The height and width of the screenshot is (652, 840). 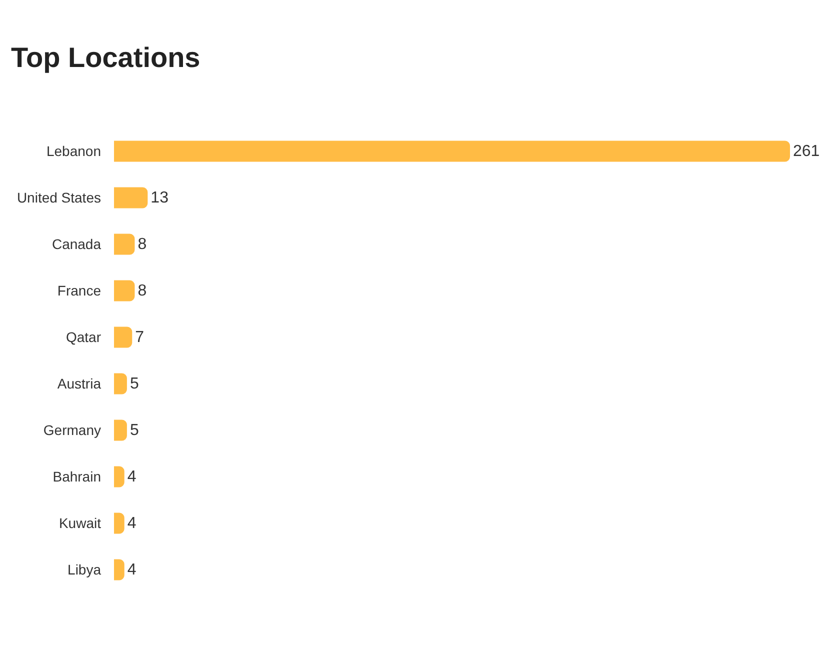 What do you see at coordinates (105, 57) in the screenshot?
I see `chart-title: Top Locations` at bounding box center [105, 57].